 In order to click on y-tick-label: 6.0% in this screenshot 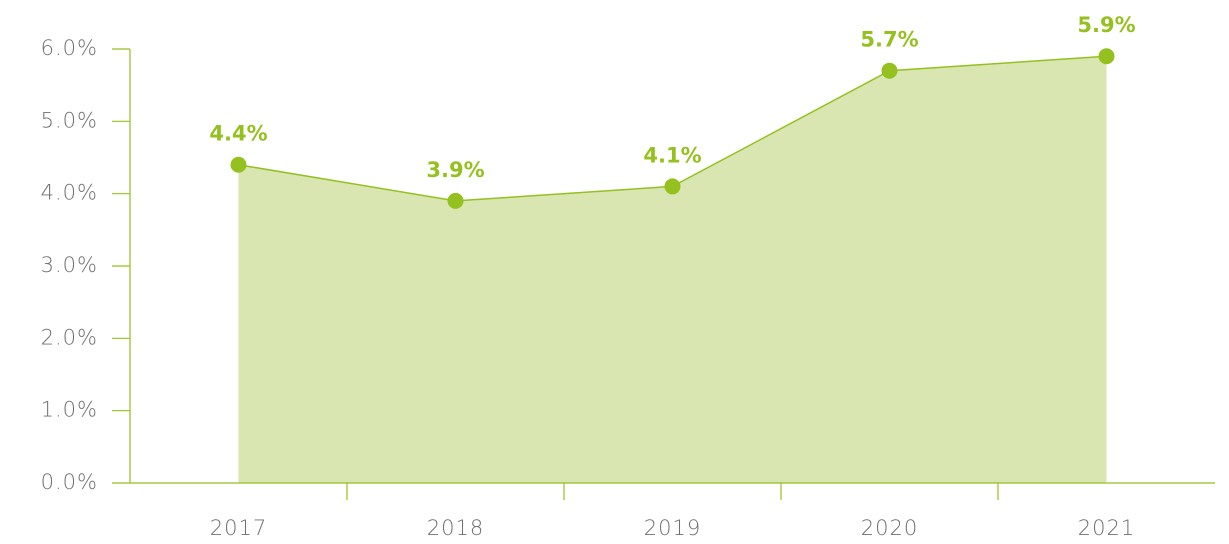, I will do `click(69, 48)`.